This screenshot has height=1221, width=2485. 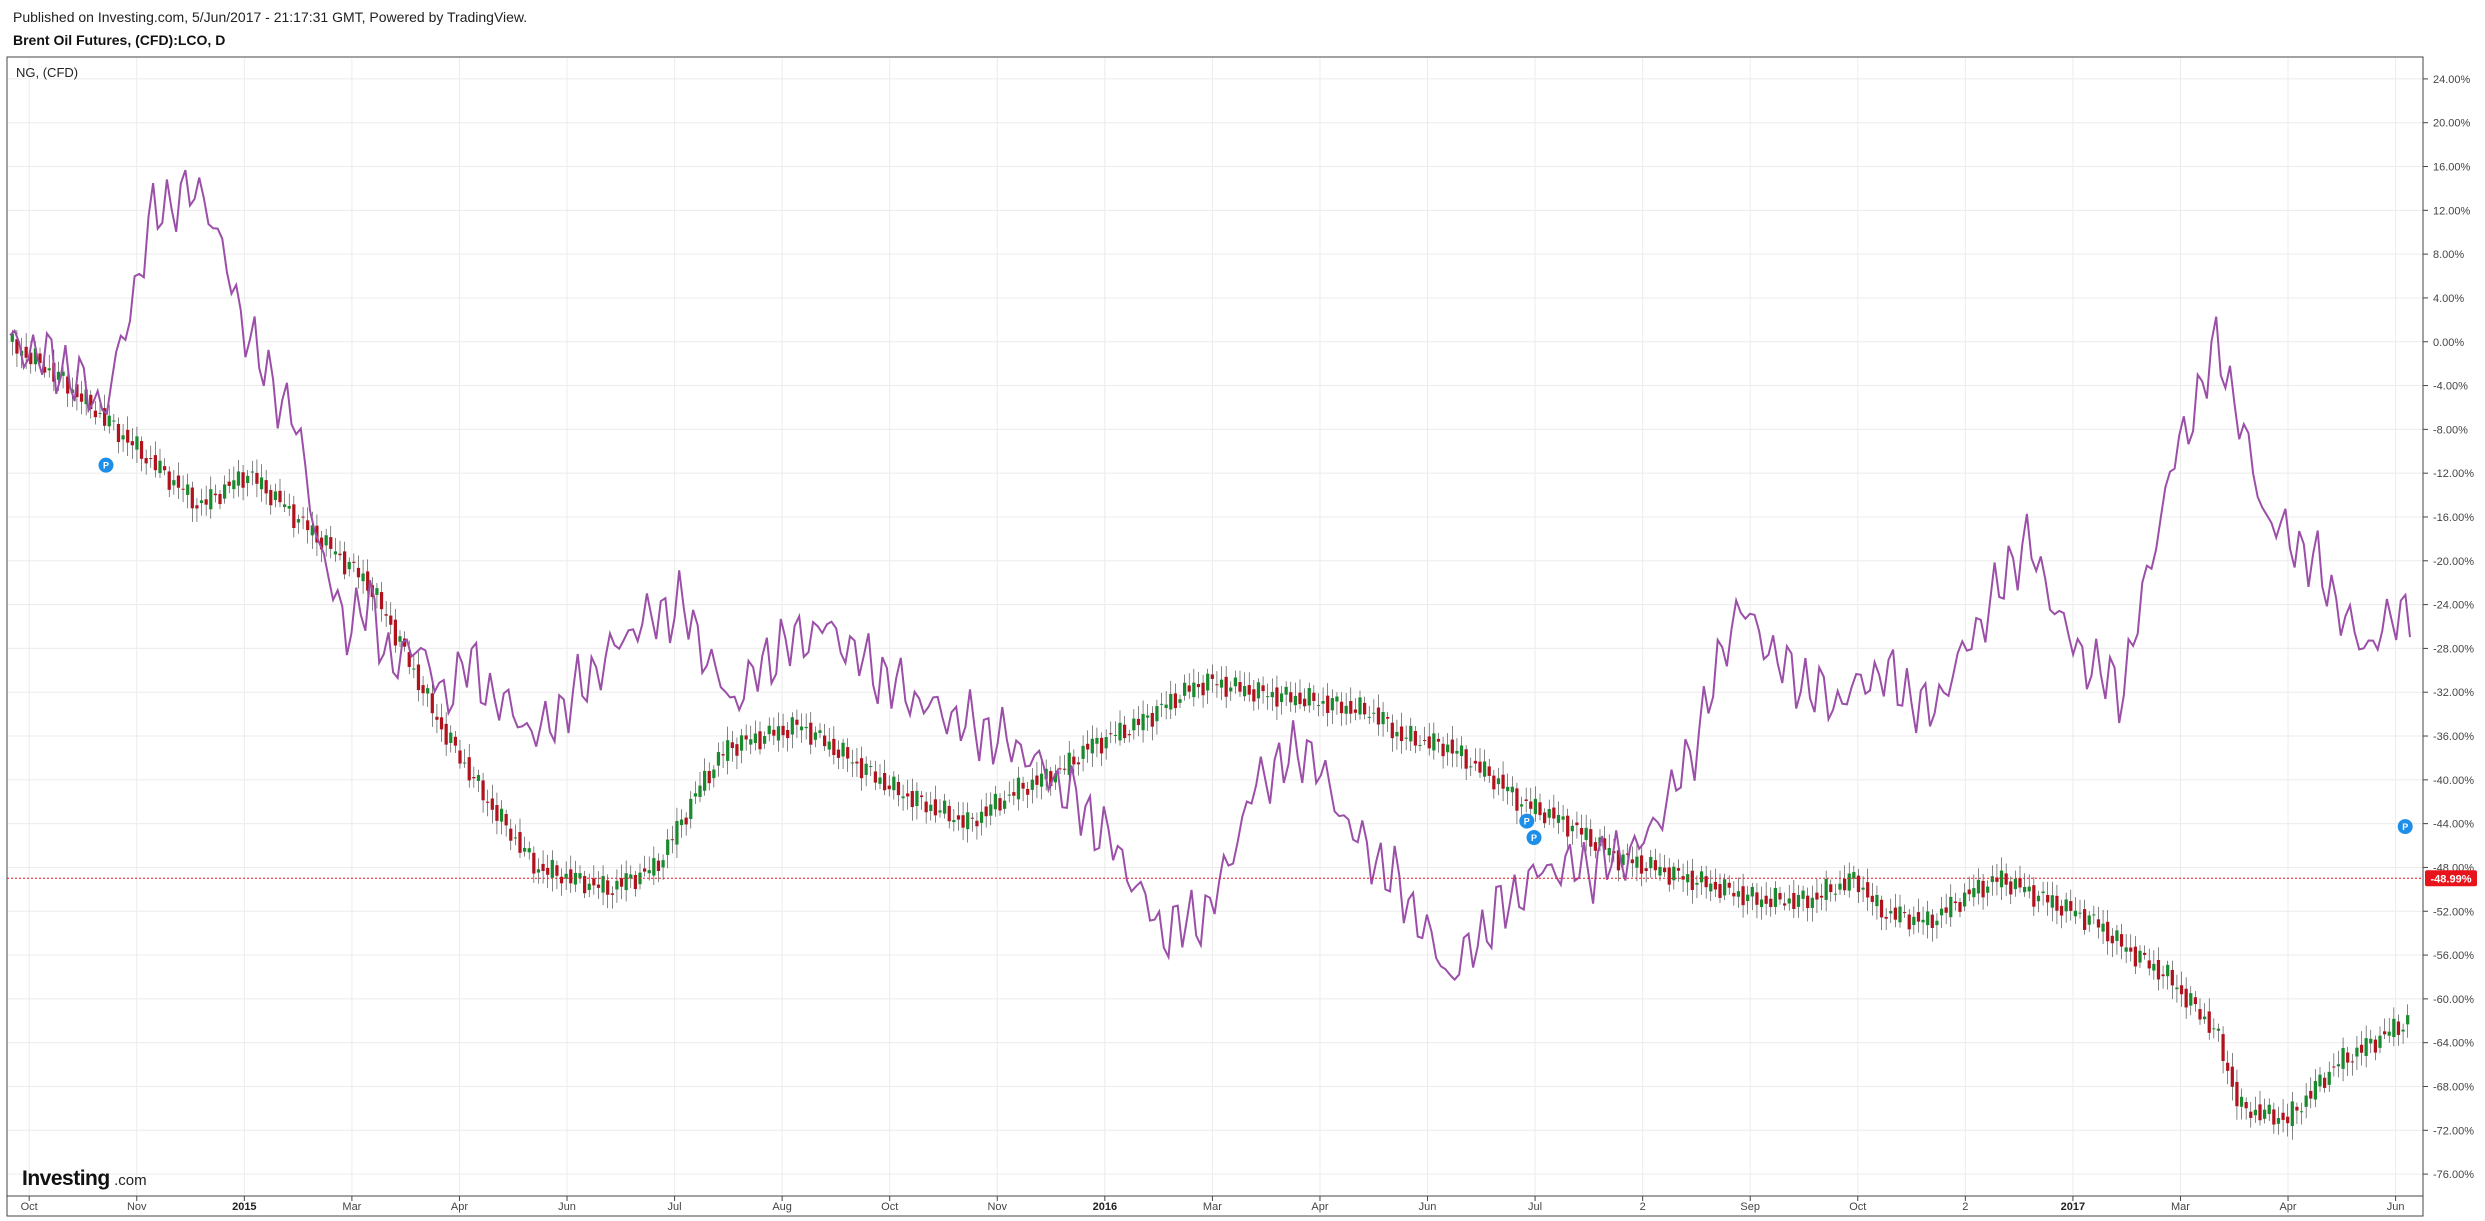 I want to click on x-tick-label: Jun, so click(x=2396, y=1207).